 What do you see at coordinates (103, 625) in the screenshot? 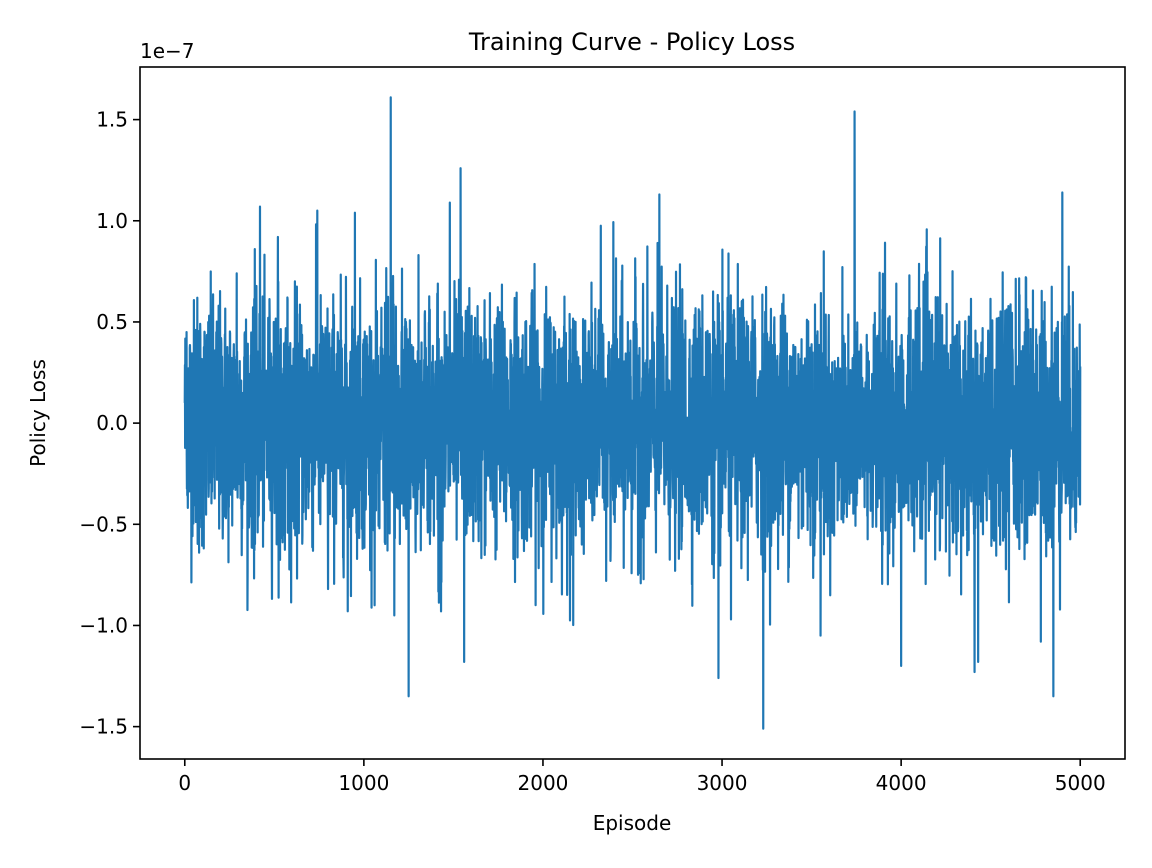
I see `y-tick-label: −1.0` at bounding box center [103, 625].